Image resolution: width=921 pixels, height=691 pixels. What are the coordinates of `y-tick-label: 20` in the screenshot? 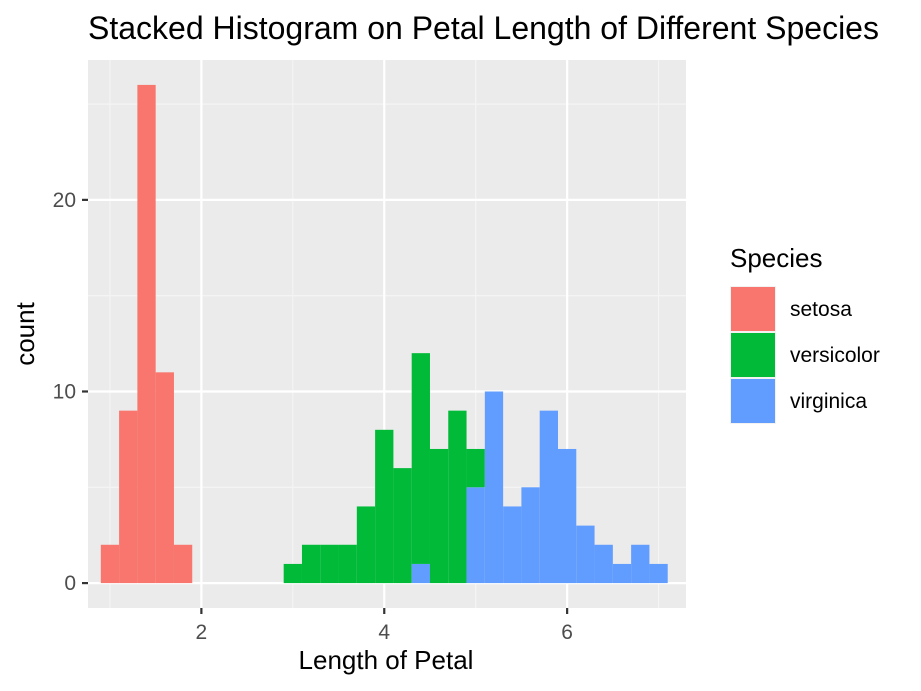 It's located at (64, 200).